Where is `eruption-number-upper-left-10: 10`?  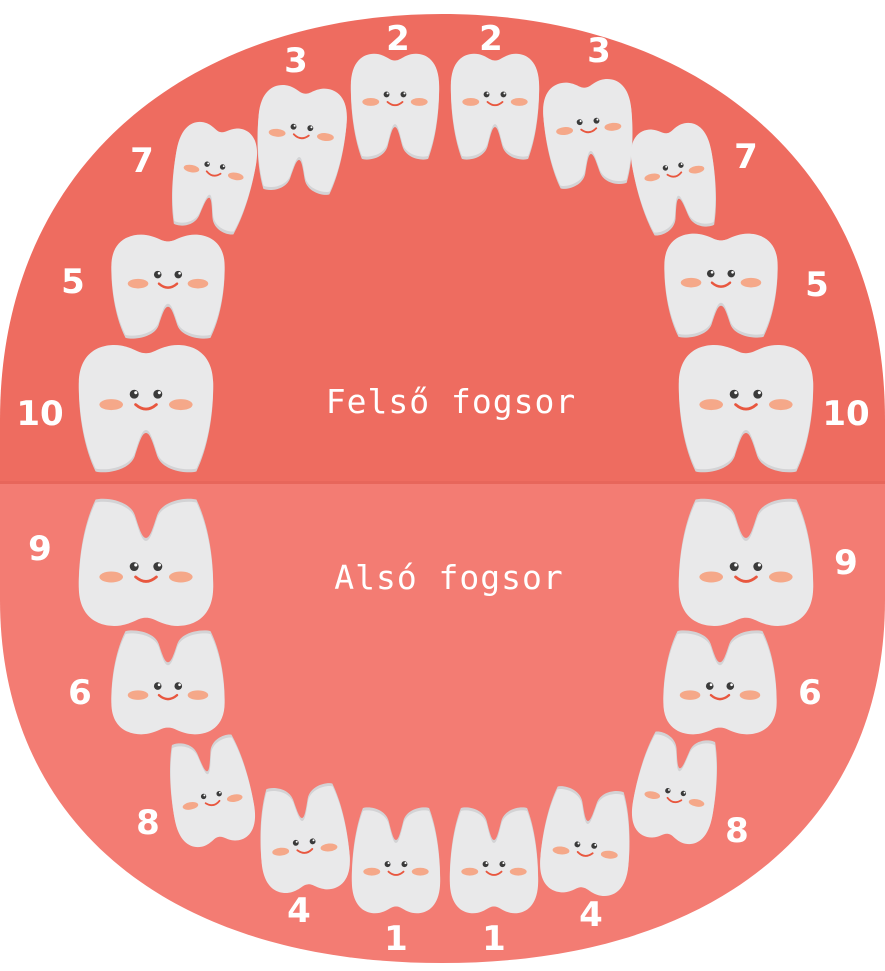
eruption-number-upper-left-10: 10 is located at coordinates (845, 414).